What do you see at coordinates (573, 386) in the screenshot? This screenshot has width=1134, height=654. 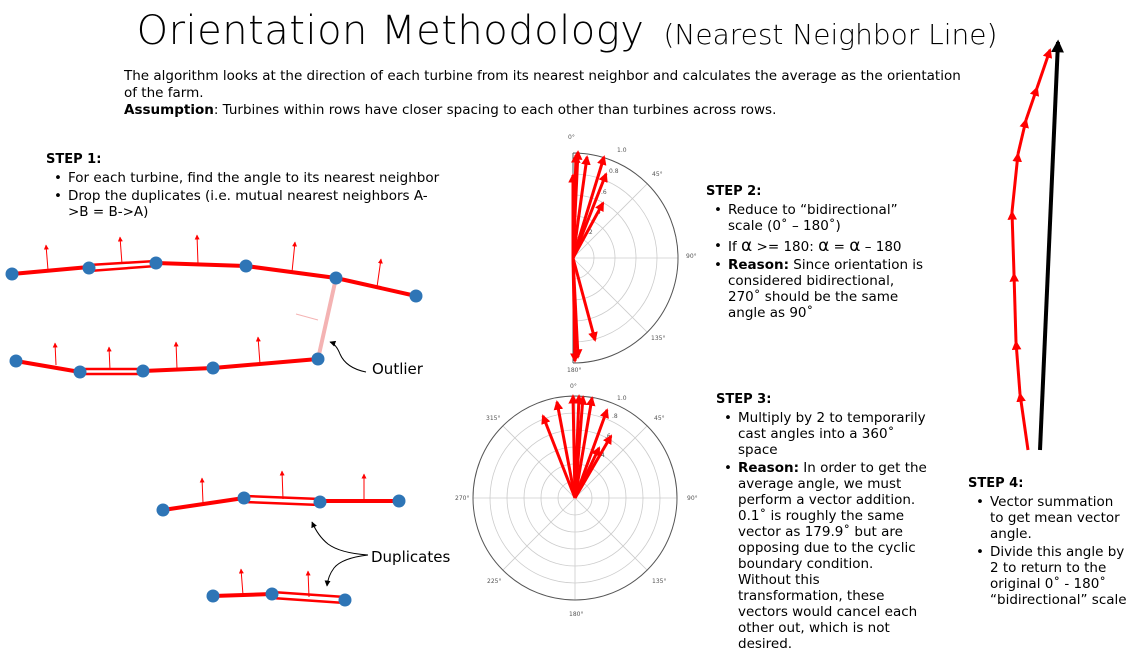 I see `polar-full-angle-label: 0°` at bounding box center [573, 386].